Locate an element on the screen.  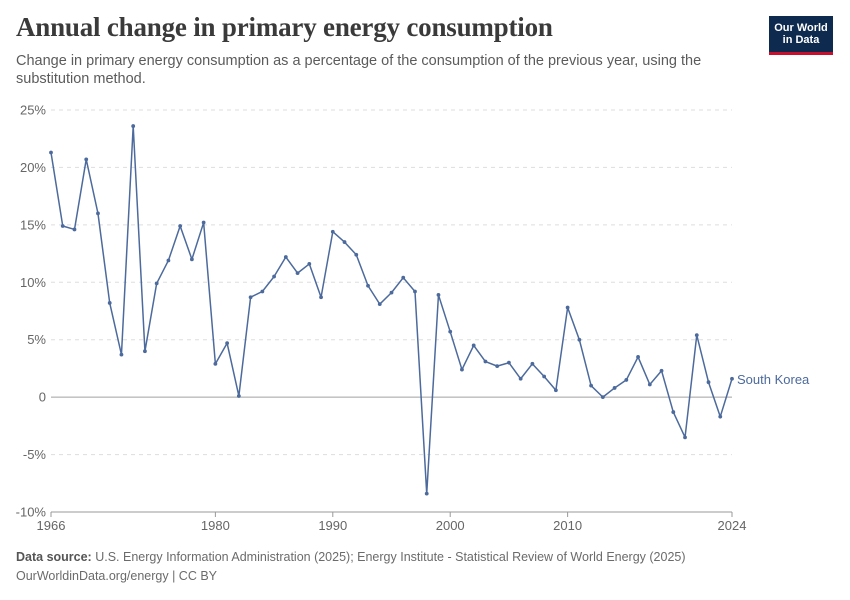
x-tick-label: 1980 is located at coordinates (215, 525).